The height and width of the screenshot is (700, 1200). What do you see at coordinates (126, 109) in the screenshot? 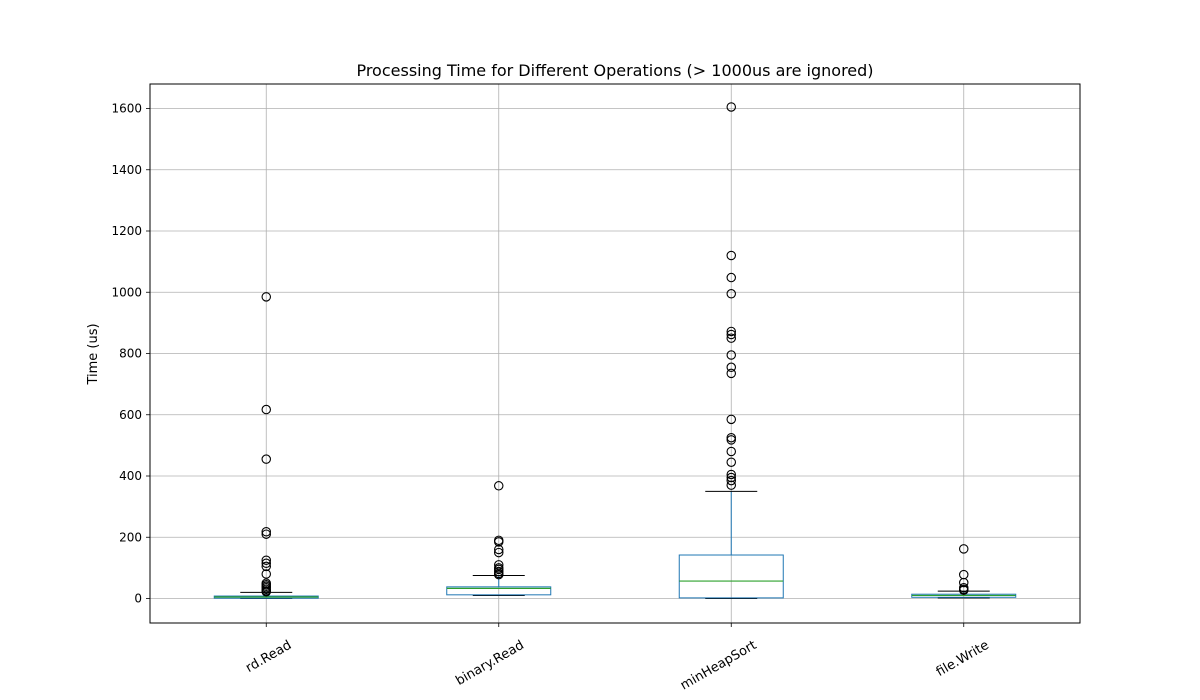
I see `y-tick-label: 1600` at bounding box center [126, 109].